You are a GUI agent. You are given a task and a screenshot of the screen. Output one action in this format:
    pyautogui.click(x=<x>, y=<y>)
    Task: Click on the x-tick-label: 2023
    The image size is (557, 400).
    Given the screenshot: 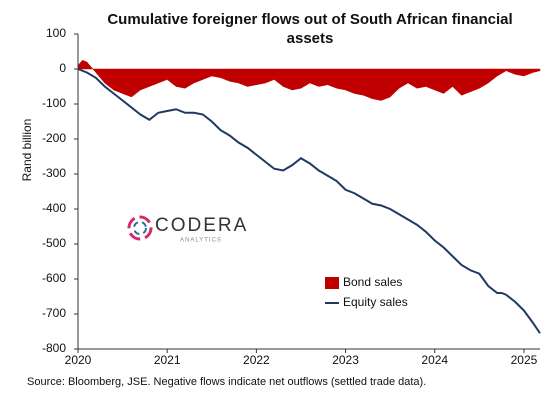 What is the action you would take?
    pyautogui.click(x=345, y=360)
    